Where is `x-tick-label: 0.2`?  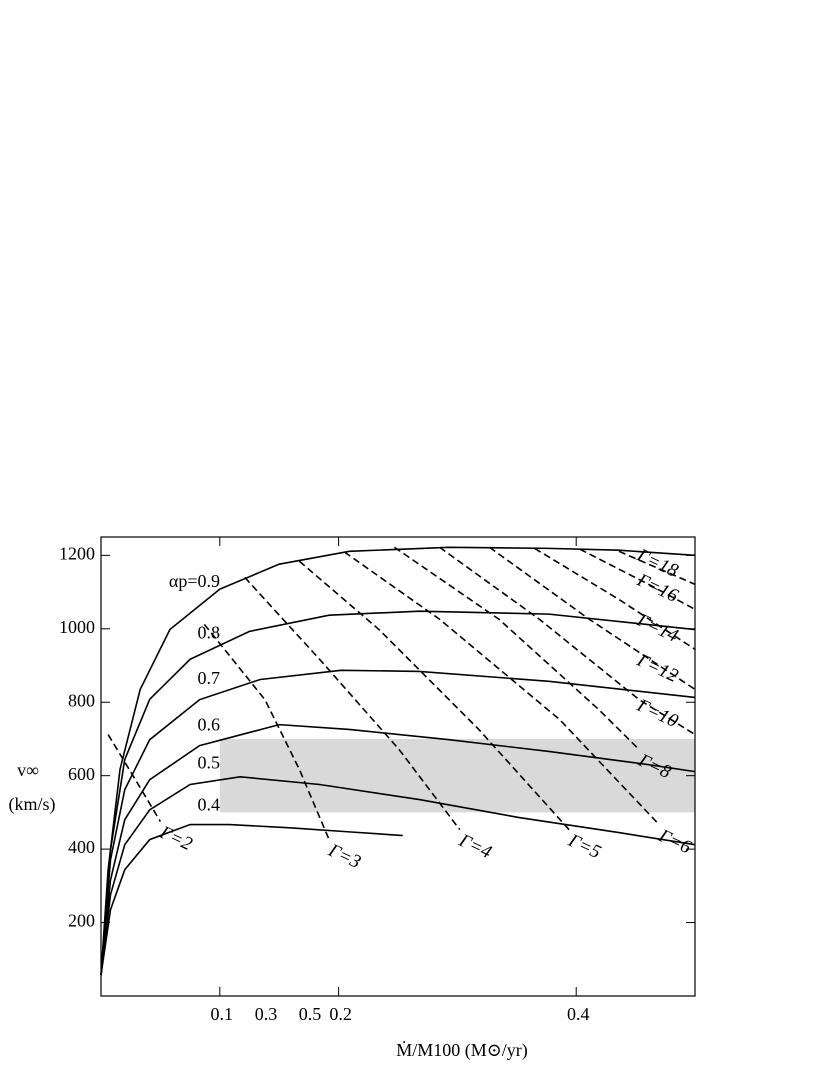
x-tick-label: 0.2 is located at coordinates (340, 1014).